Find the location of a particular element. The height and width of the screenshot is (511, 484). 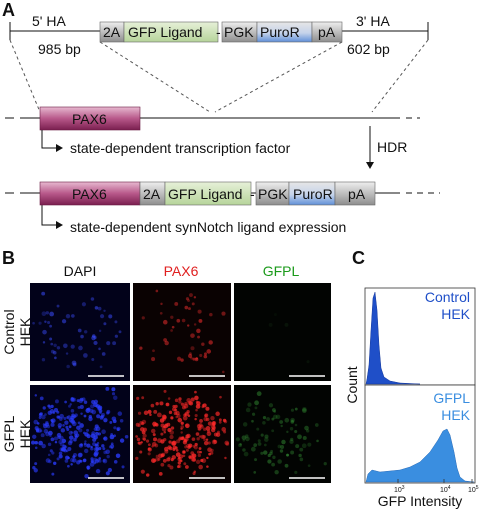

genomic-locus is located at coordinates (212, 137).